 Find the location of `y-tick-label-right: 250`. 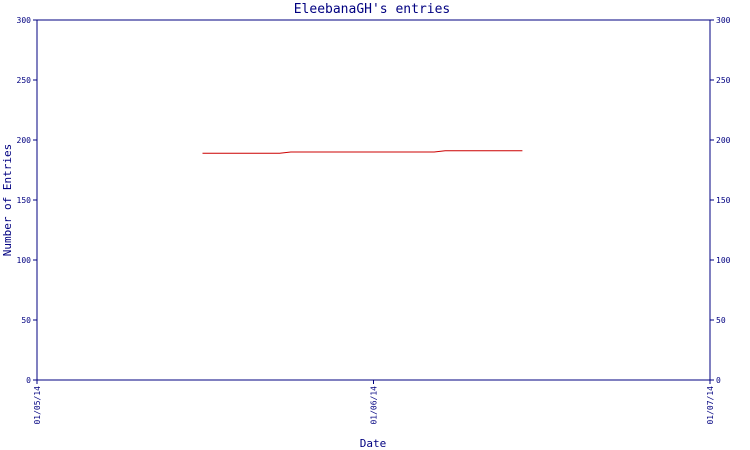

y-tick-label-right: 250 is located at coordinates (723, 80).